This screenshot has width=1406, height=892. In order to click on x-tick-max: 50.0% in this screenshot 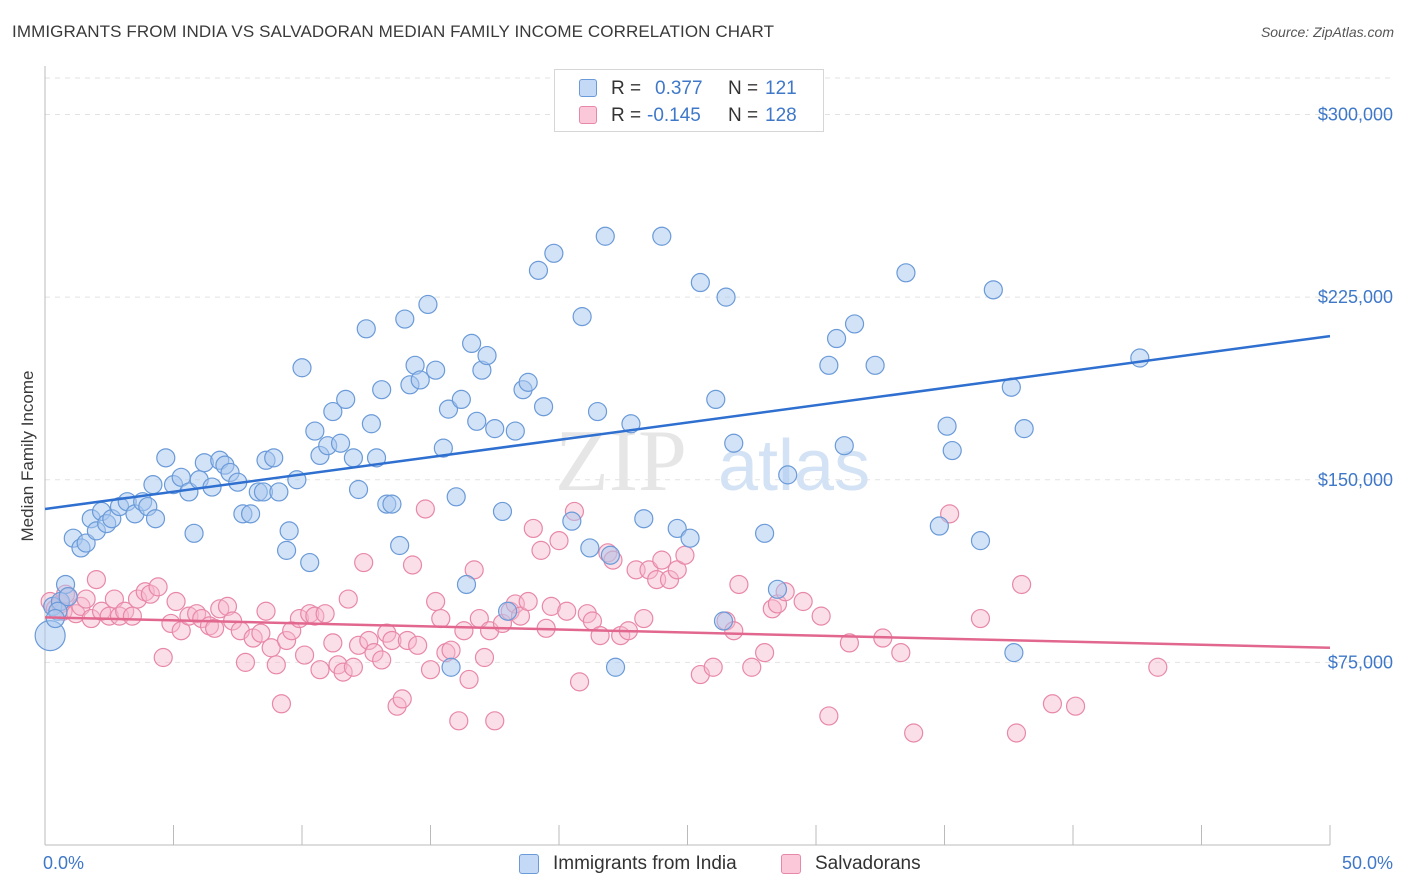, I will do `click(1367, 863)`.